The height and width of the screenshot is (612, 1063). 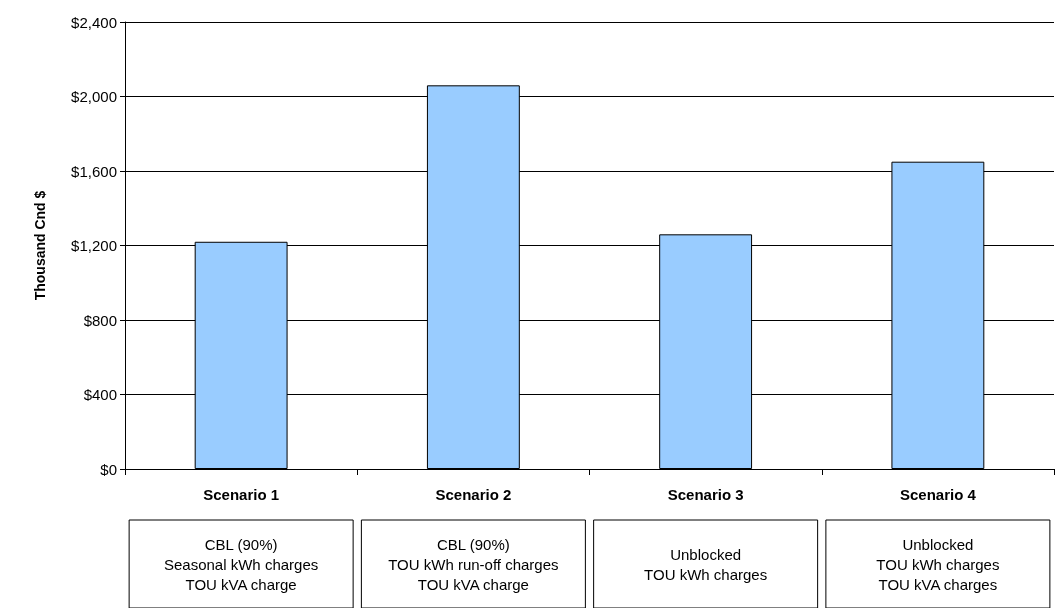 What do you see at coordinates (100, 320) in the screenshot?
I see `y-tick-label: $800` at bounding box center [100, 320].